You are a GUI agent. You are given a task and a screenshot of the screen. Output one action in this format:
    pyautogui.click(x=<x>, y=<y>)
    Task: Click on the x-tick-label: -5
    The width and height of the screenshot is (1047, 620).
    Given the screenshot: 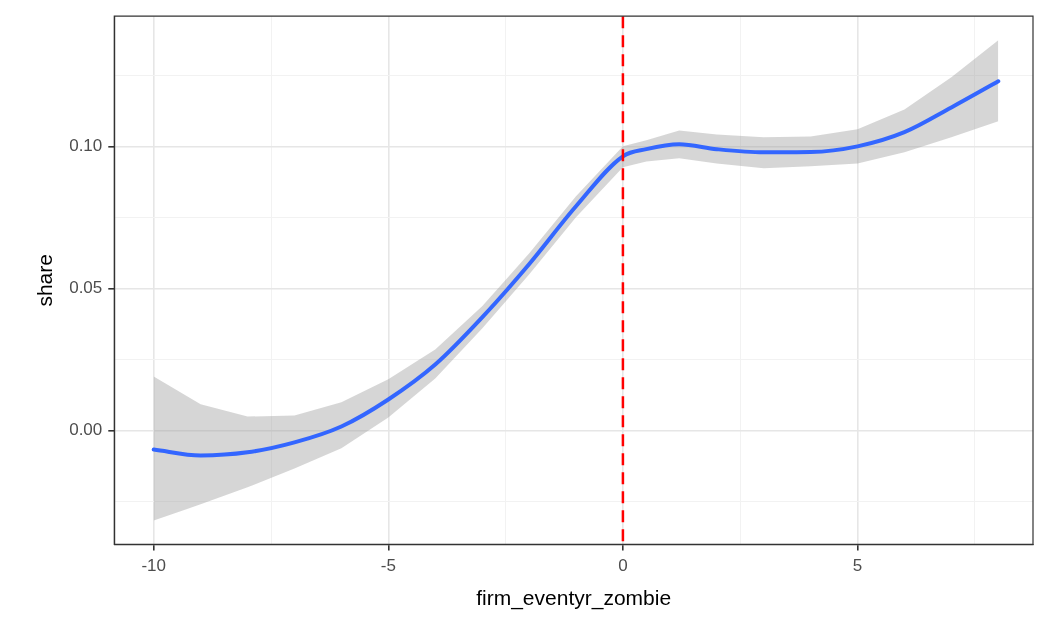 What is the action you would take?
    pyautogui.click(x=388, y=566)
    